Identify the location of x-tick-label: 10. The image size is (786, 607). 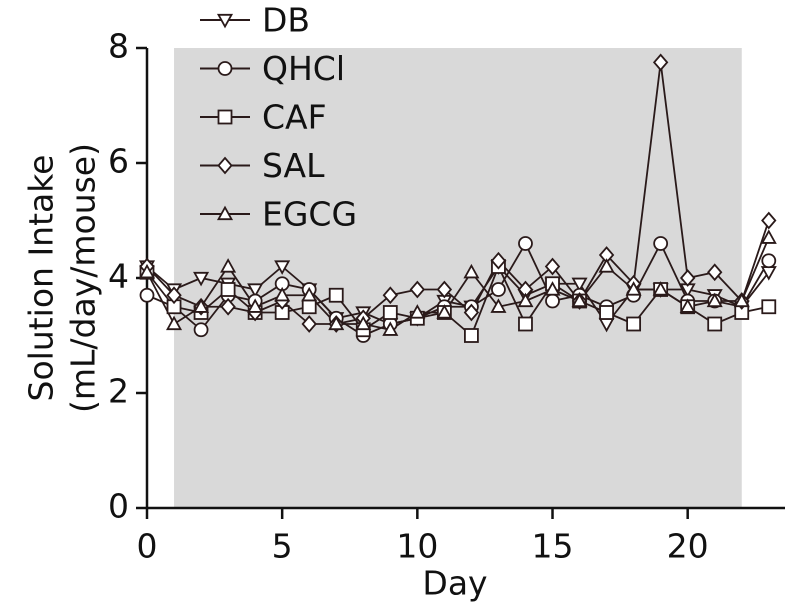
(417, 546).